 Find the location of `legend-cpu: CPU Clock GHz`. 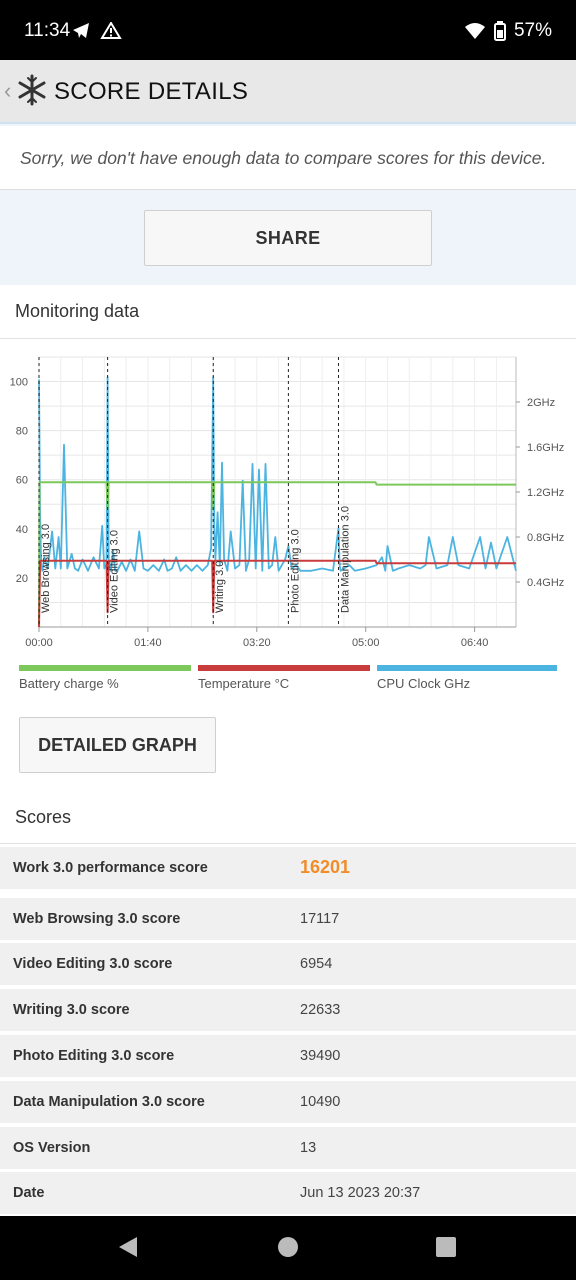

legend-cpu: CPU Clock GHz is located at coordinates (467, 678).